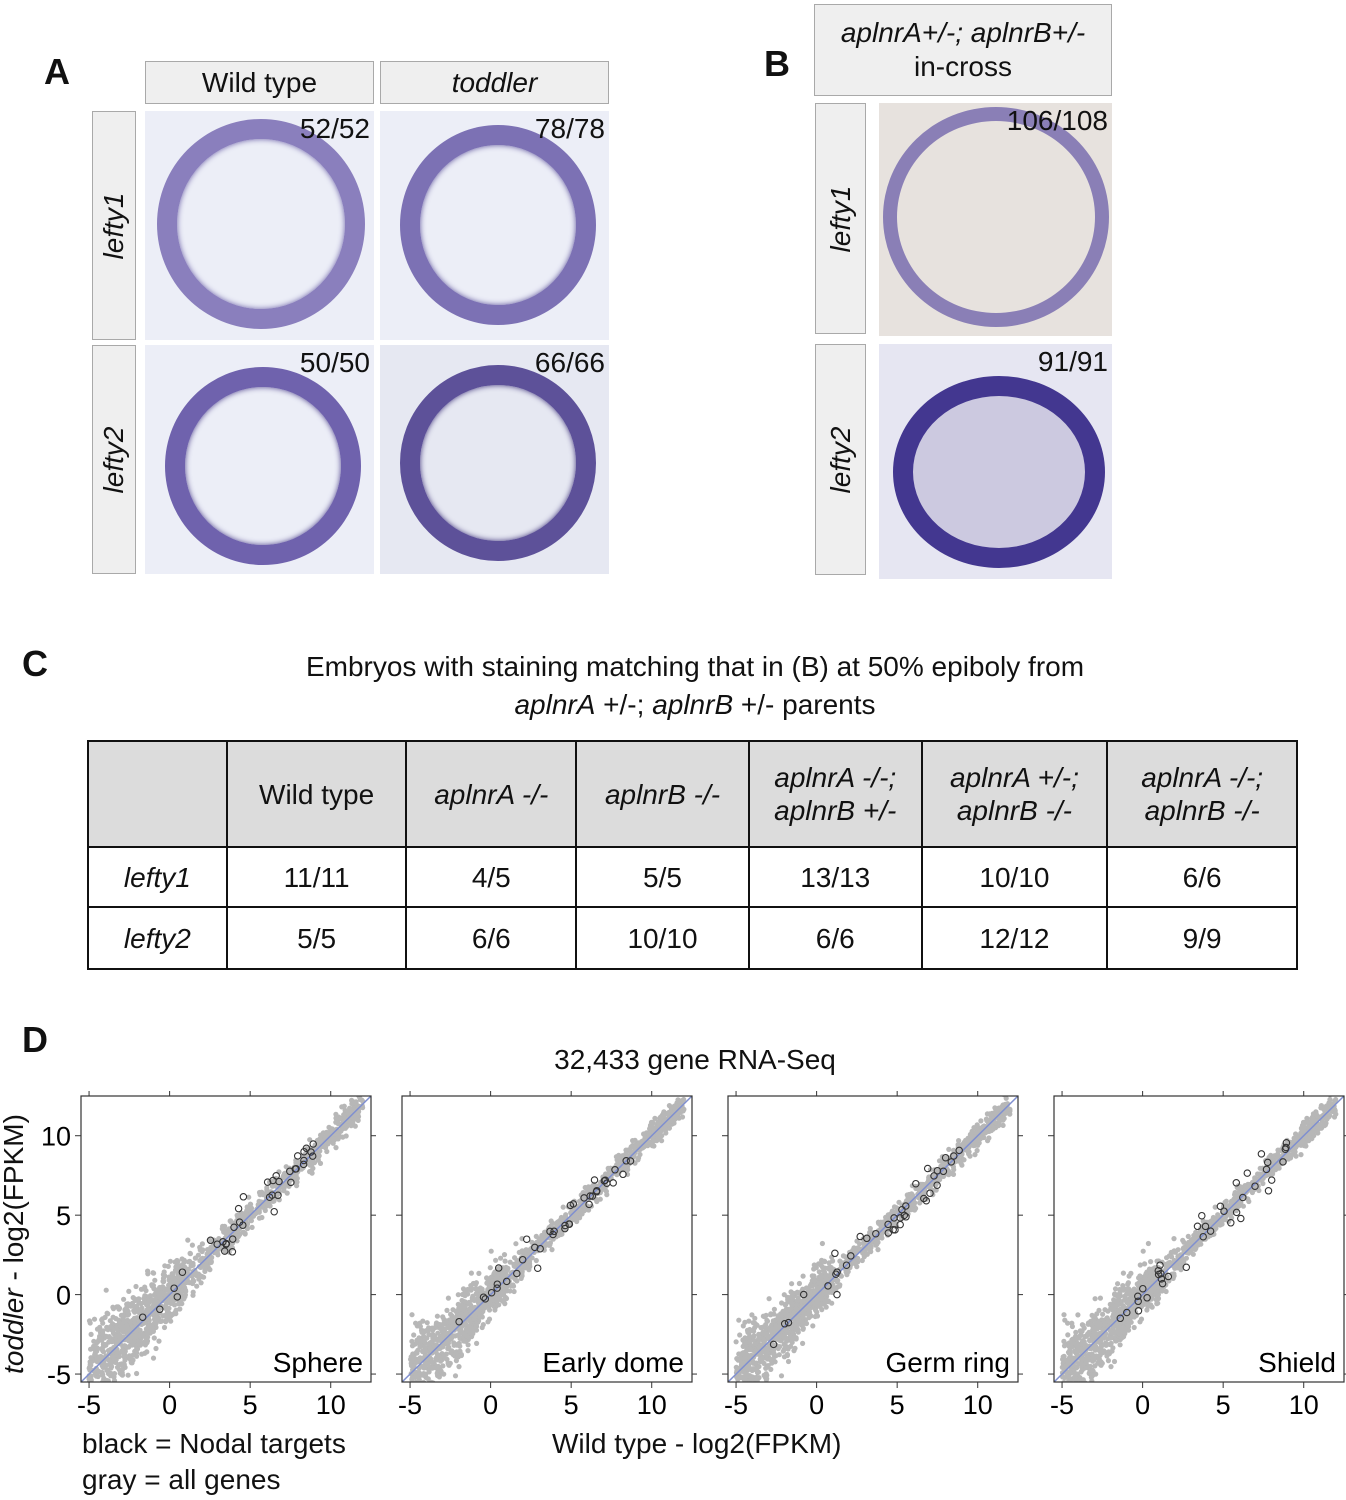 This screenshot has height=1500, width=1346. What do you see at coordinates (494, 459) in the screenshot?
I see `embryo-image-toddler-lefty2: 66/66` at bounding box center [494, 459].